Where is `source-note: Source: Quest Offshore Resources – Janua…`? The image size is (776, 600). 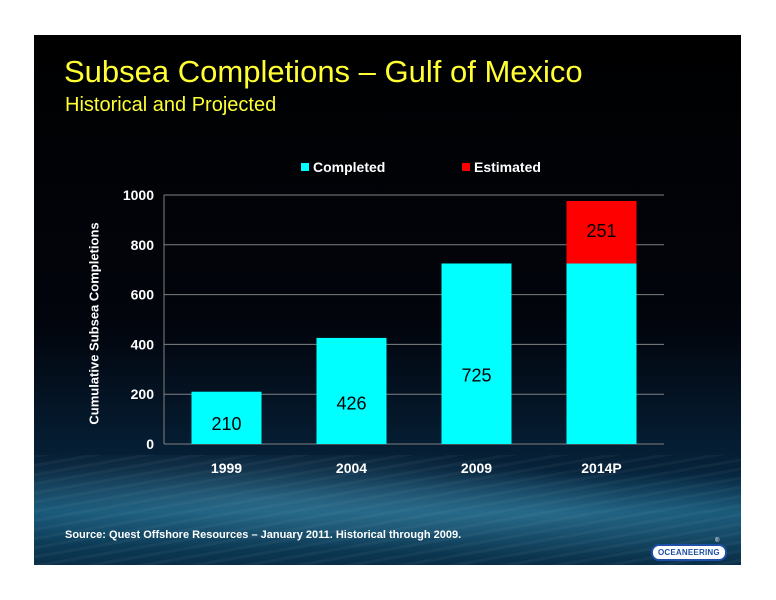
source-note: Source: Quest Offshore Resources – Janua… is located at coordinates (263, 535).